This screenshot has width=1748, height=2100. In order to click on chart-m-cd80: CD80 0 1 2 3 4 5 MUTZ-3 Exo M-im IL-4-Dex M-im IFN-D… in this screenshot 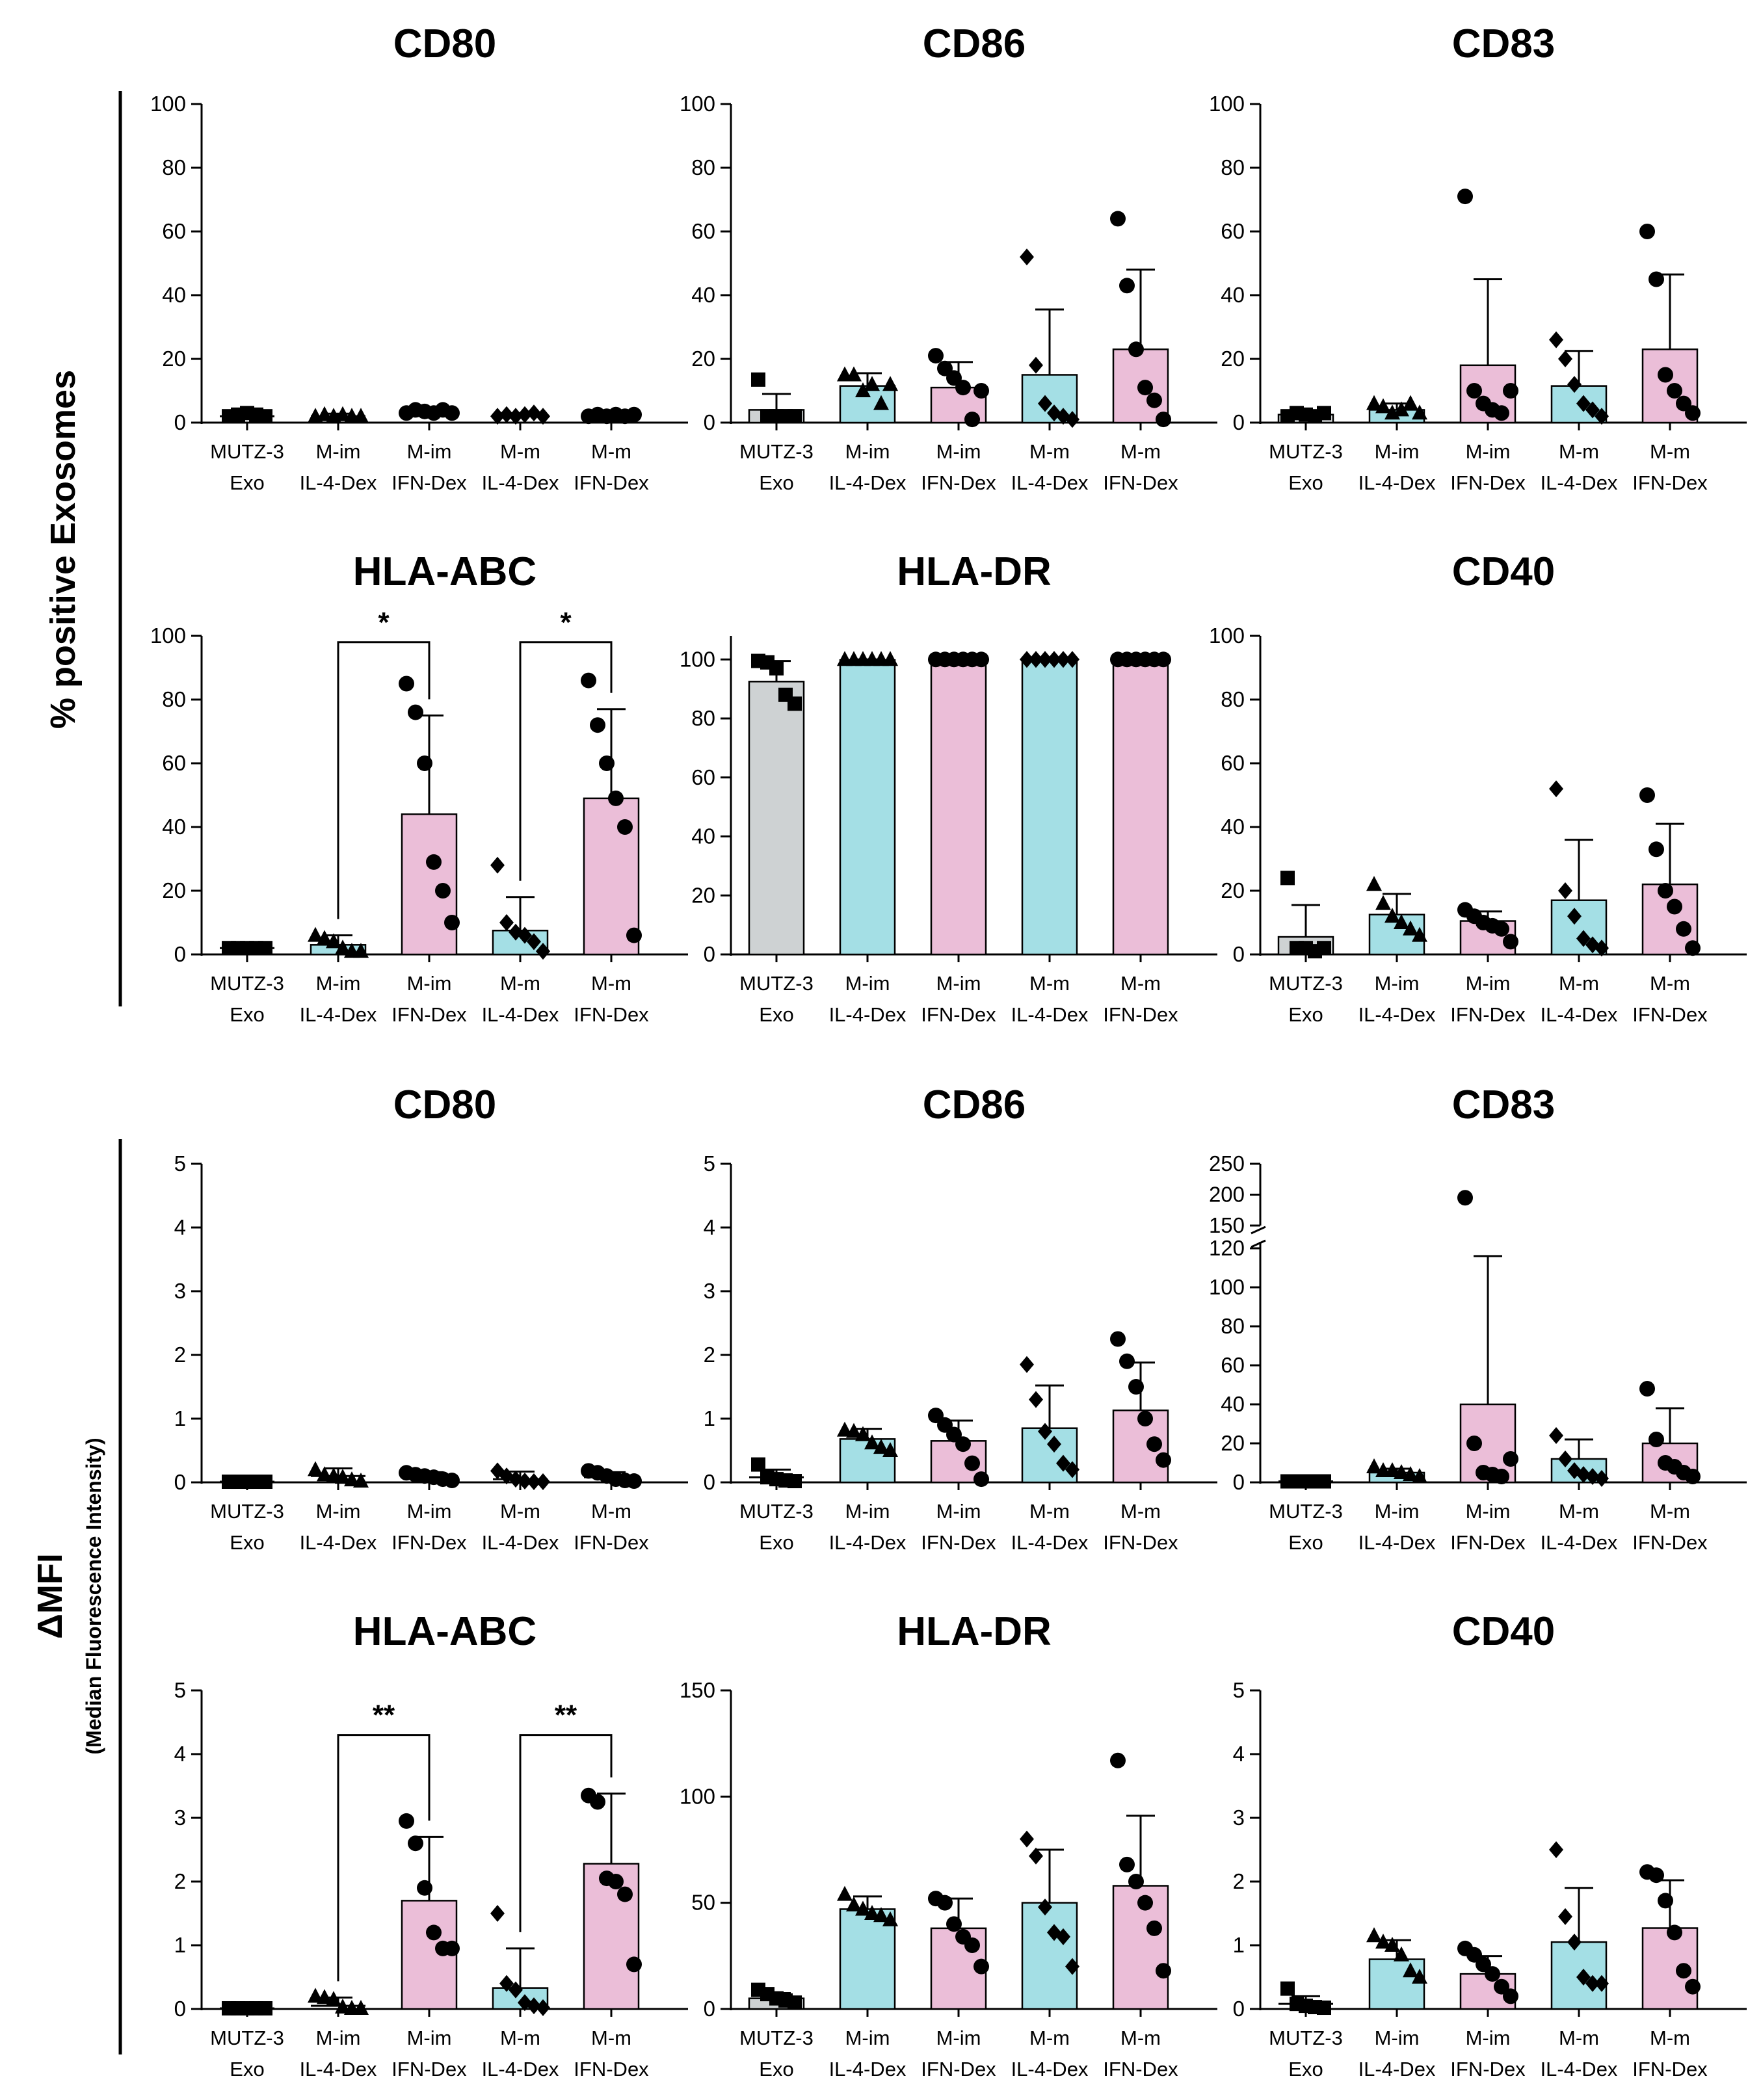, I will do `click(431, 1318)`.